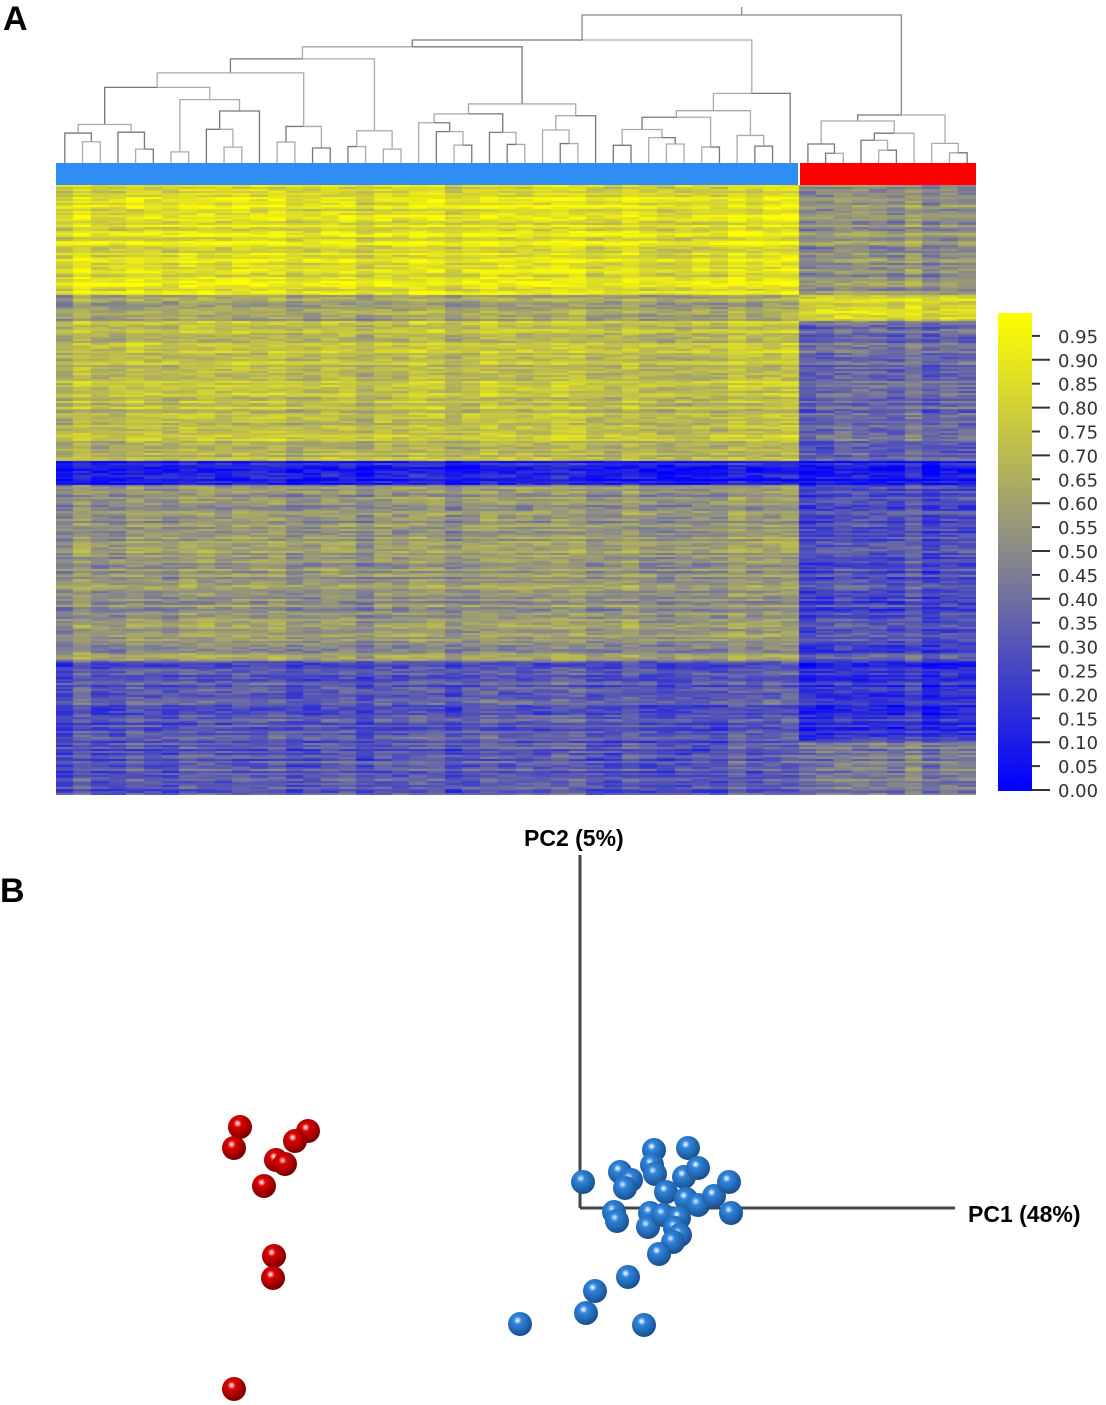 This screenshot has height=1405, width=1106. Describe the element at coordinates (427, 174) in the screenshot. I see `group-bar-blue` at that location.